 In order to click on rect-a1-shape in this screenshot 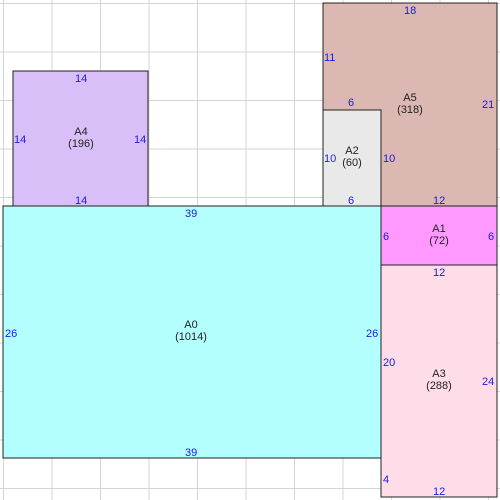, I will do `click(439, 235)`.